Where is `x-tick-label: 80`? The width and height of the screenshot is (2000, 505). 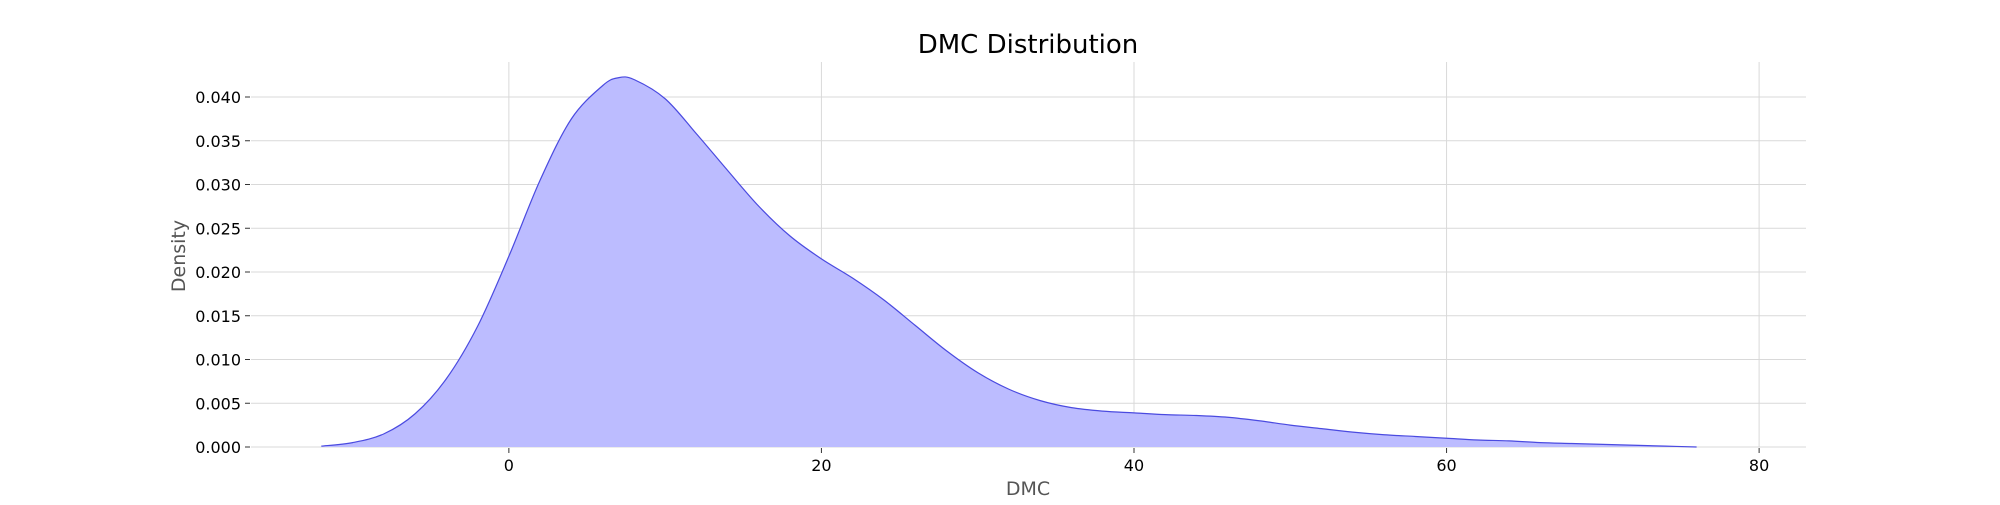 x-tick-label: 80 is located at coordinates (1759, 465).